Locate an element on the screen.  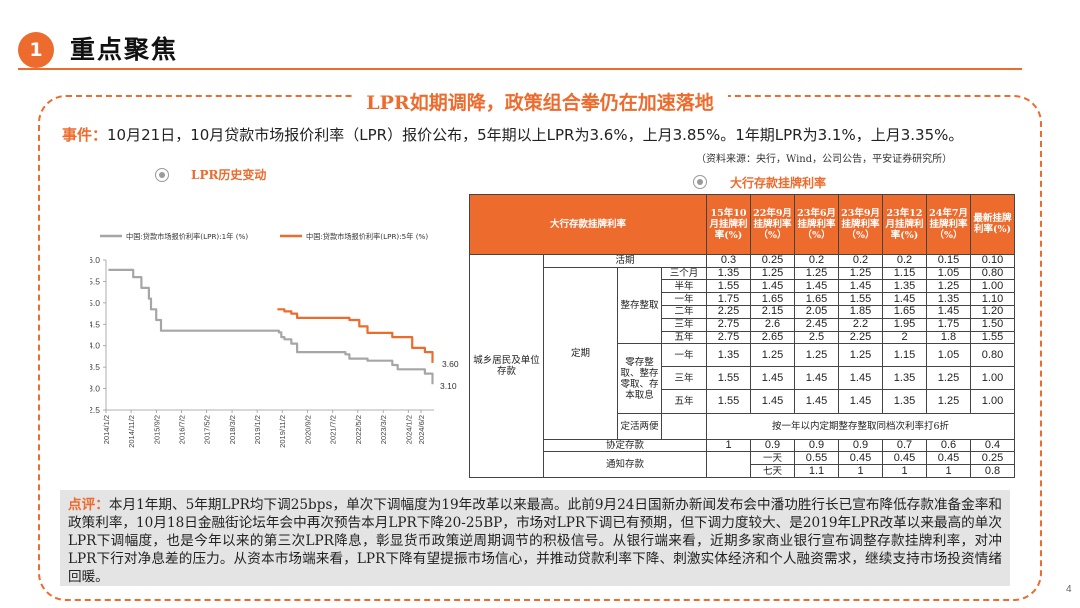
y-tick-label: 5.5 is located at coordinates (95, 281).